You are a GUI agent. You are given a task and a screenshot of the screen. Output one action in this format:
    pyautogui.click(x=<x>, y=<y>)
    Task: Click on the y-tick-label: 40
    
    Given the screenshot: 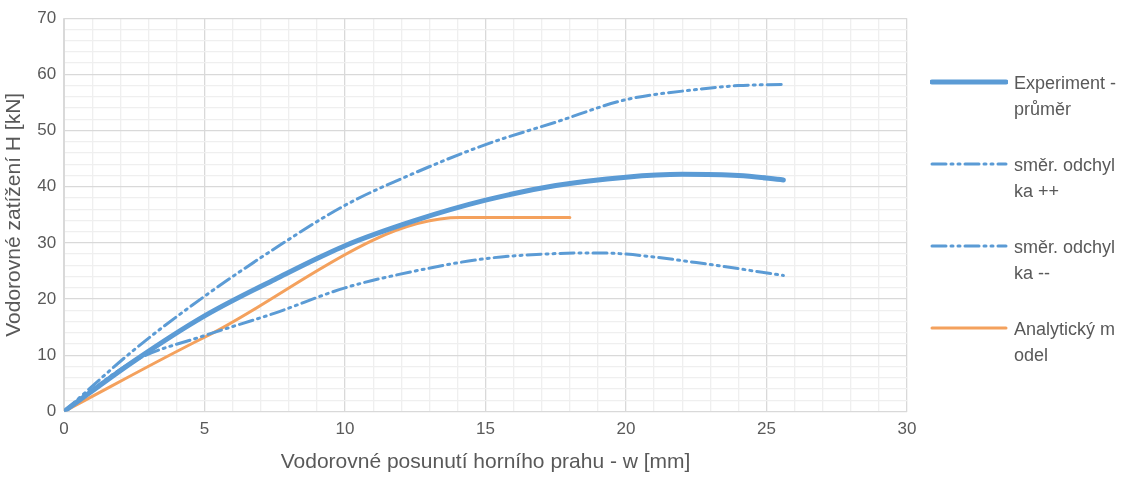 What is the action you would take?
    pyautogui.click(x=47, y=186)
    